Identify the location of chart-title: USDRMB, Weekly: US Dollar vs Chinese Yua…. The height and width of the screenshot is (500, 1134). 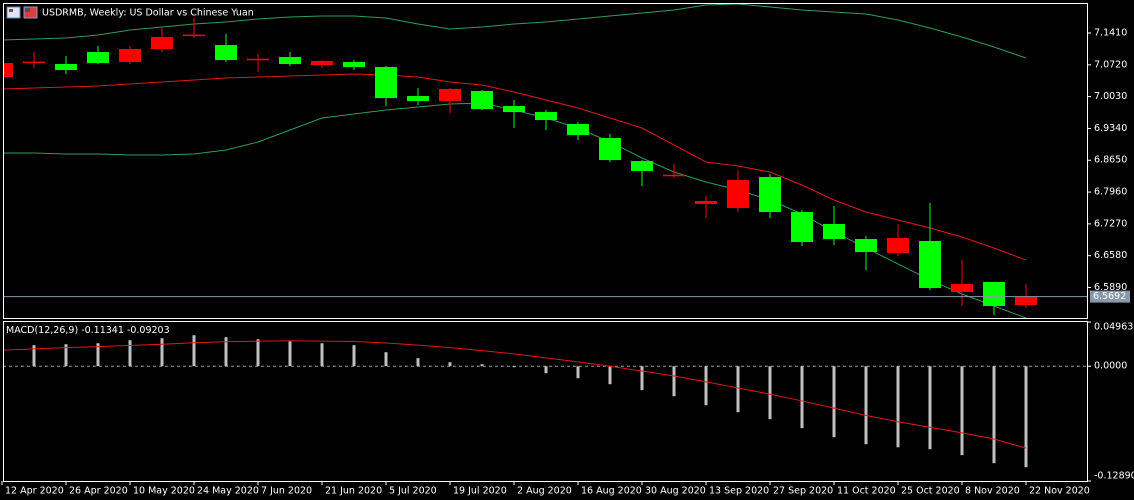
(148, 13).